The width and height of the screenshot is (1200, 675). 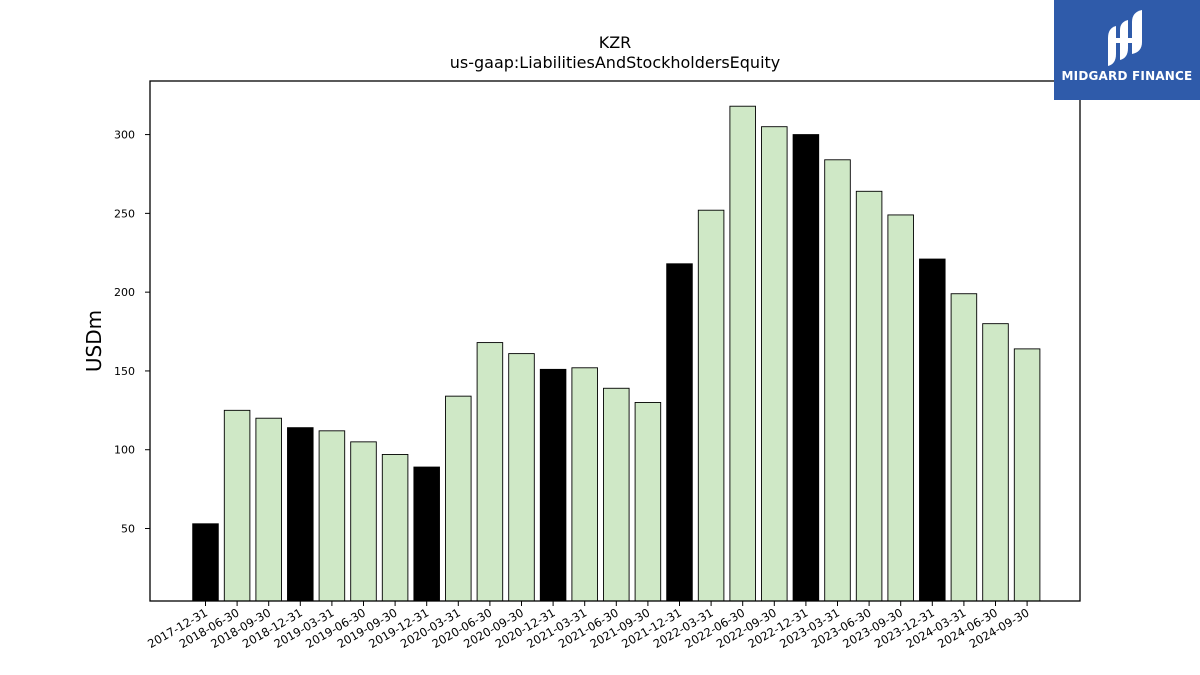 I want to click on y-axis-label: USDm, so click(x=94, y=341).